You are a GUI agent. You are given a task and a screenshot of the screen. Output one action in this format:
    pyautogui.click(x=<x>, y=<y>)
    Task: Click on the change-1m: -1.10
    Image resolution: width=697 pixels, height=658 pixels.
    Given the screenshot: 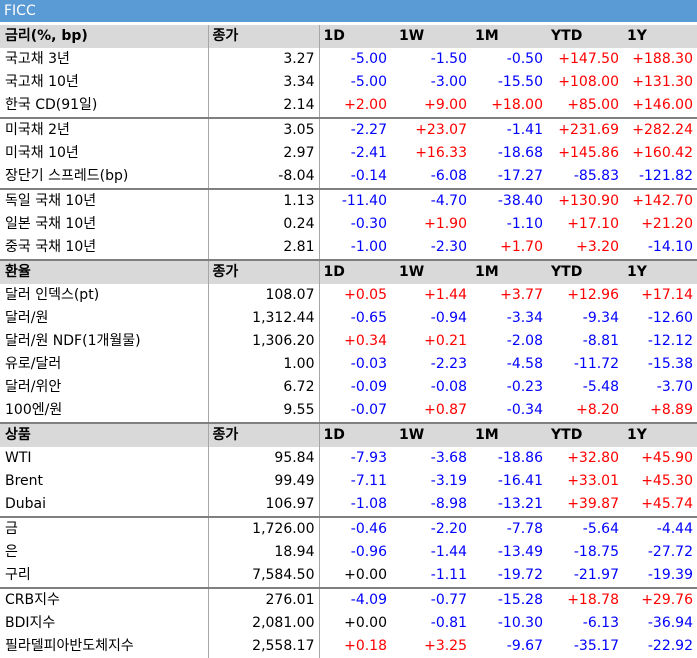 What is the action you would take?
    pyautogui.click(x=524, y=224)
    